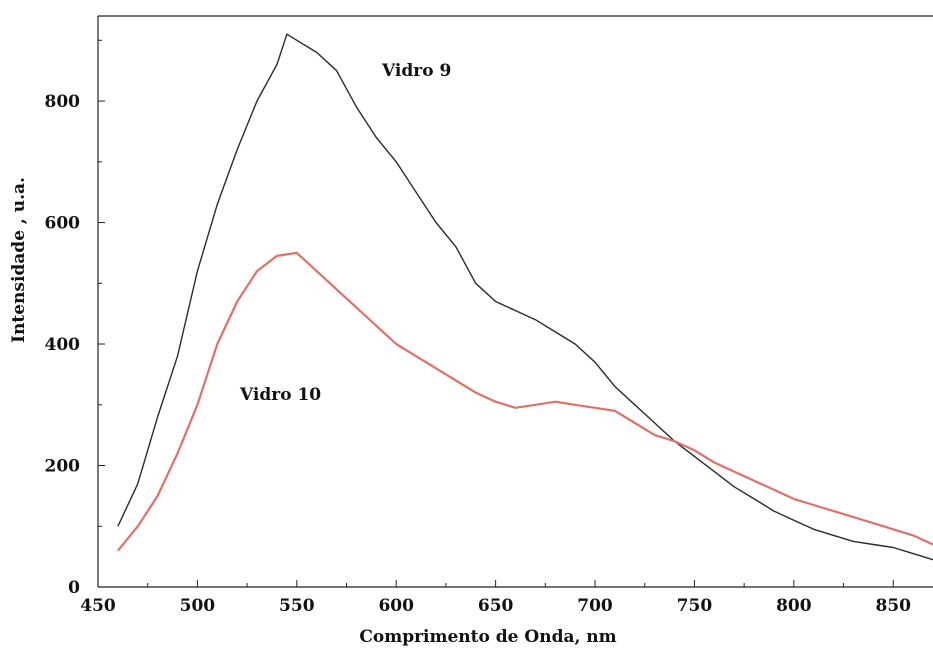 The image size is (933, 650). Describe the element at coordinates (794, 606) in the screenshot. I see `x-tick-label-800: 800` at that location.